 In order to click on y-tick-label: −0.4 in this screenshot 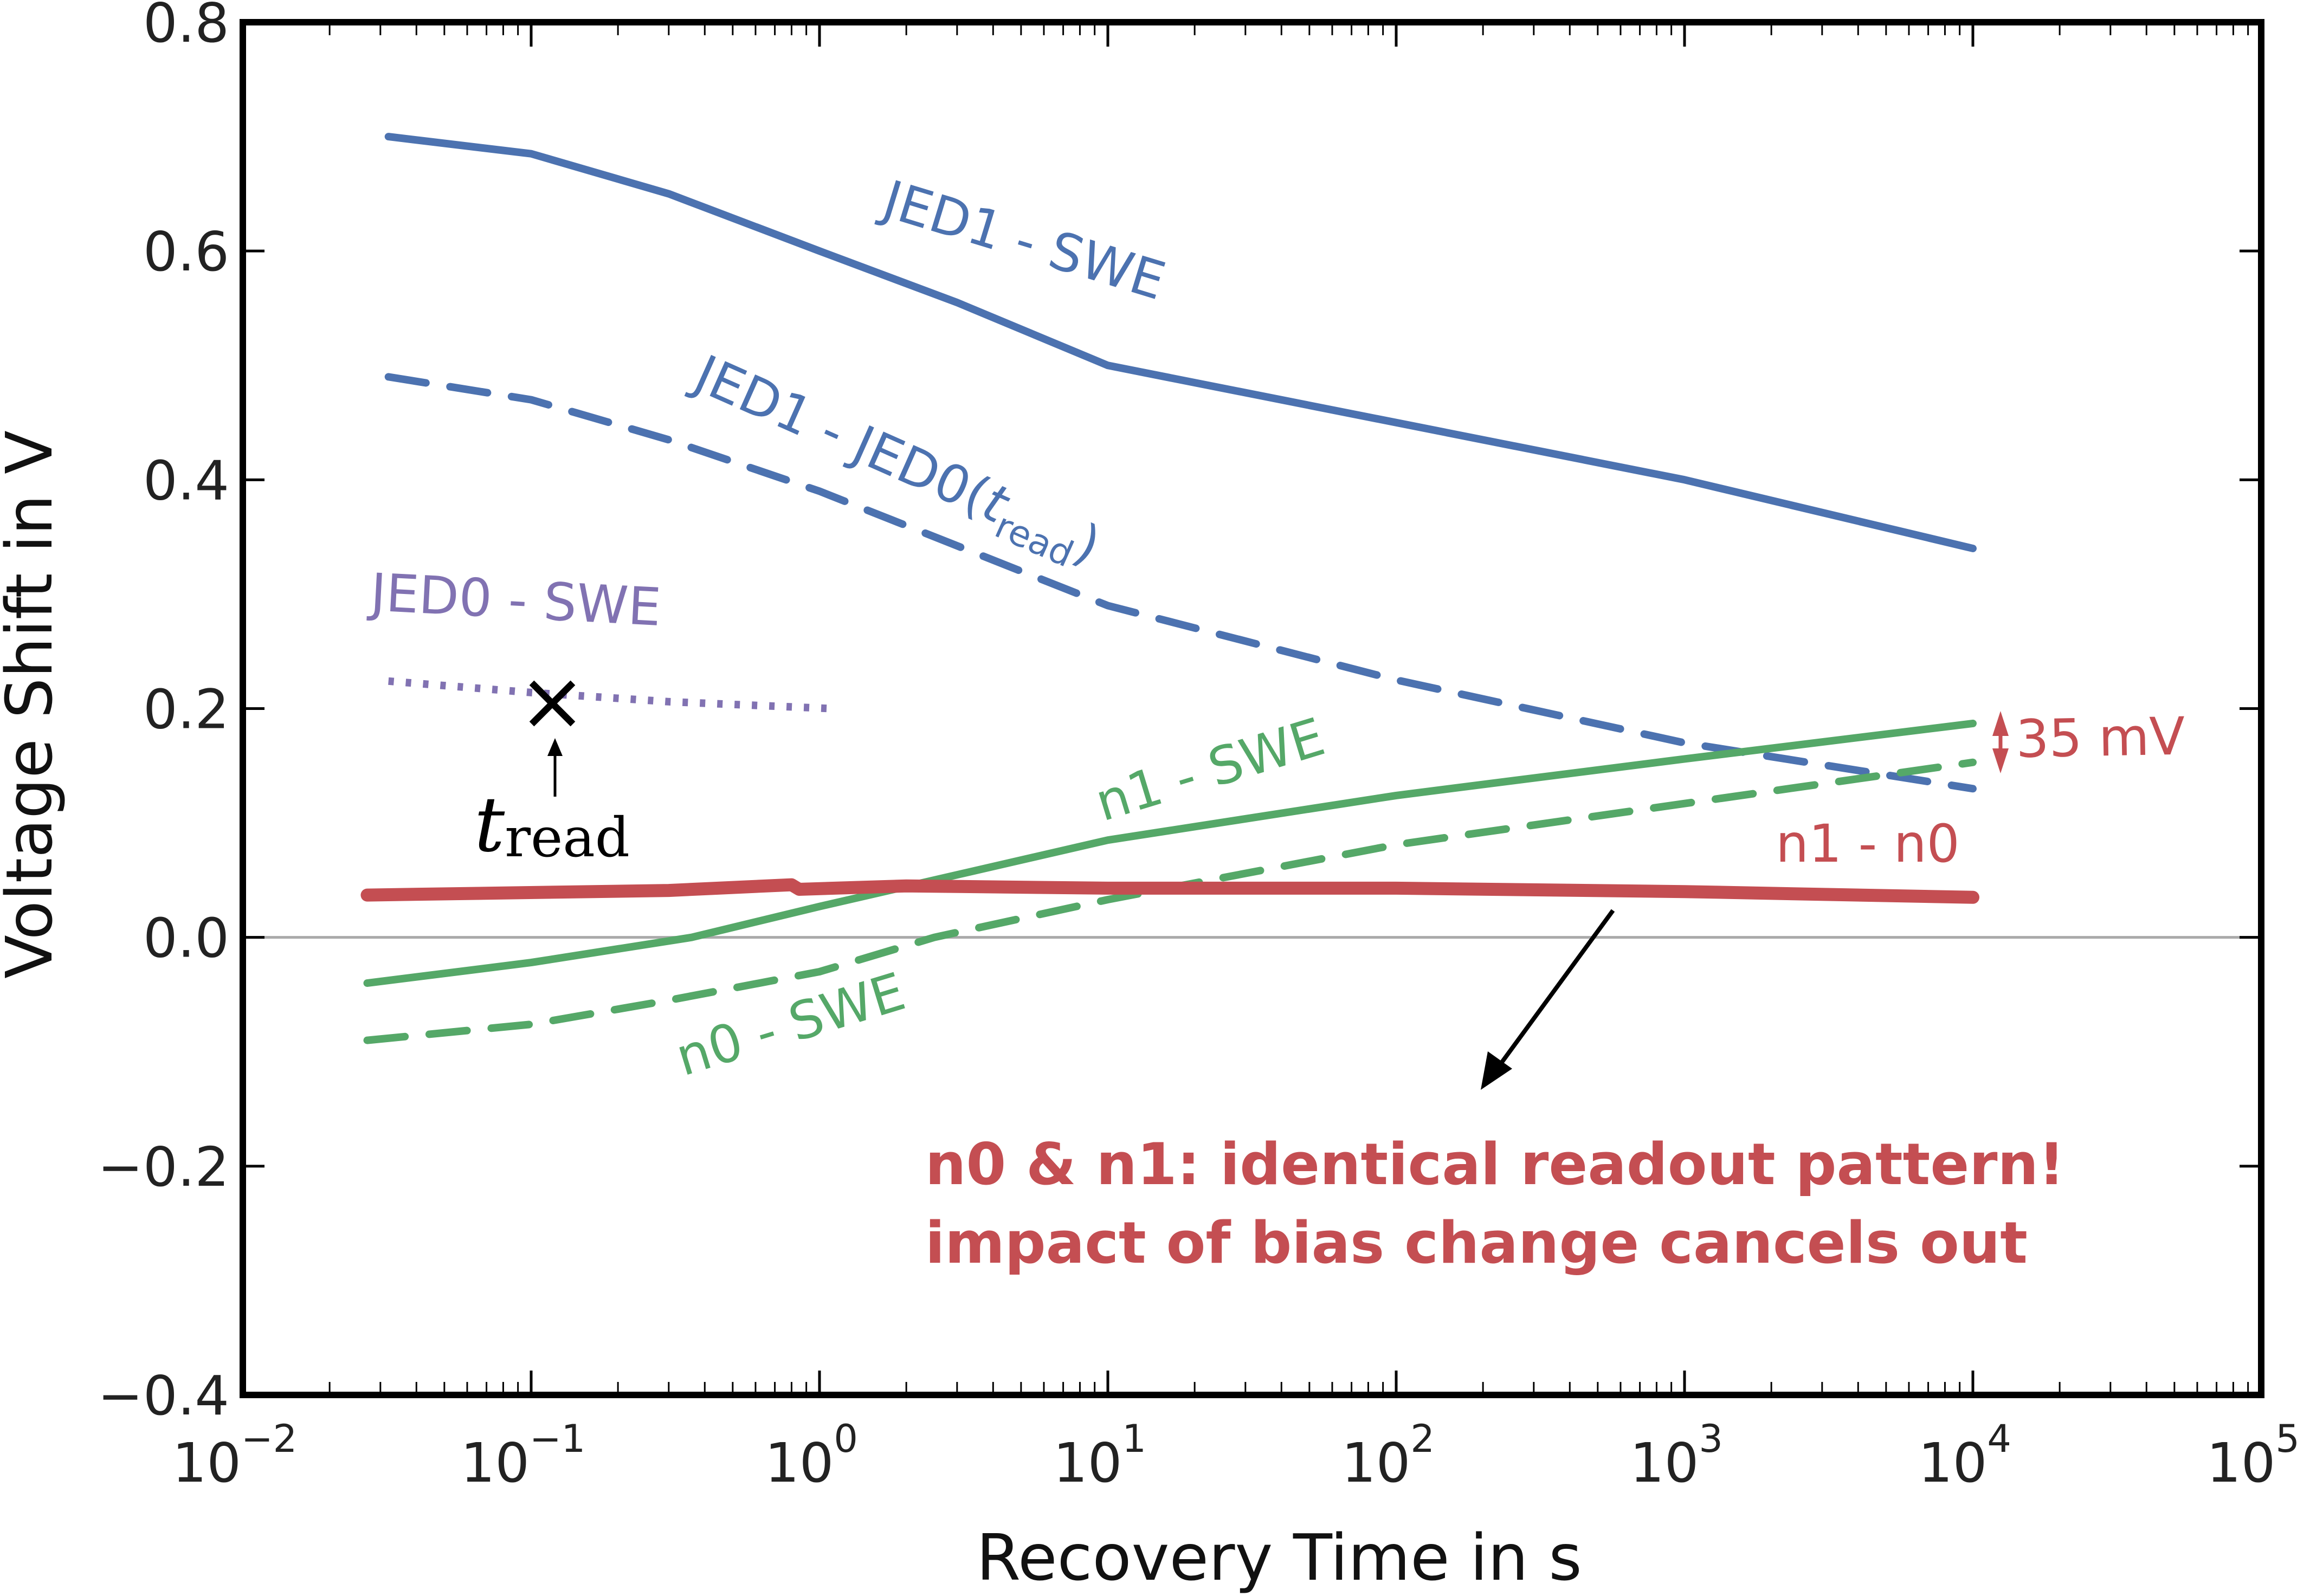, I will do `click(163, 1396)`.